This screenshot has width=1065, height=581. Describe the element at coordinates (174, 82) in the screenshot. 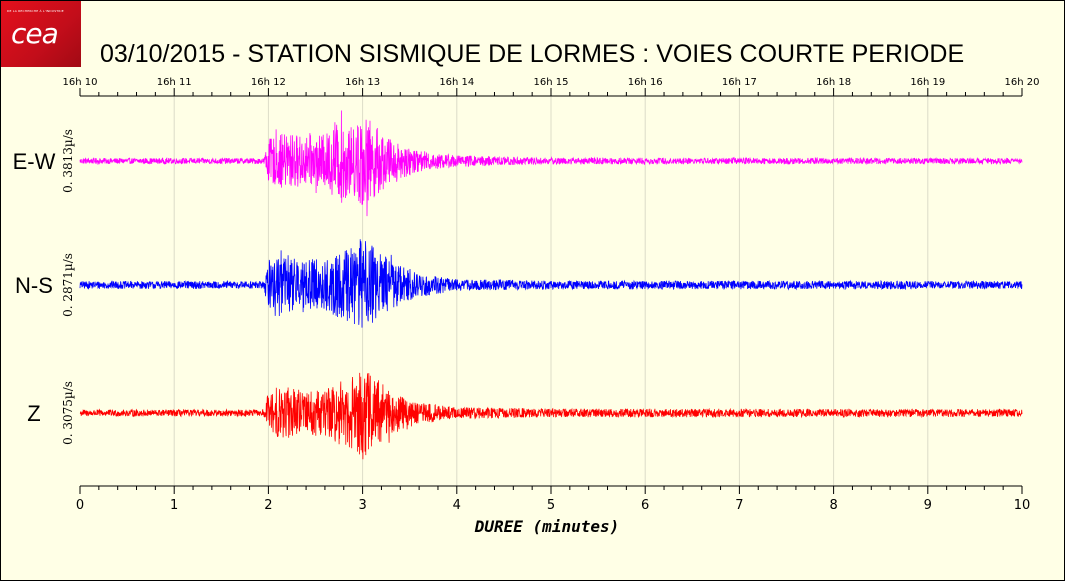

I see `top-tick-label: 16h 11` at that location.